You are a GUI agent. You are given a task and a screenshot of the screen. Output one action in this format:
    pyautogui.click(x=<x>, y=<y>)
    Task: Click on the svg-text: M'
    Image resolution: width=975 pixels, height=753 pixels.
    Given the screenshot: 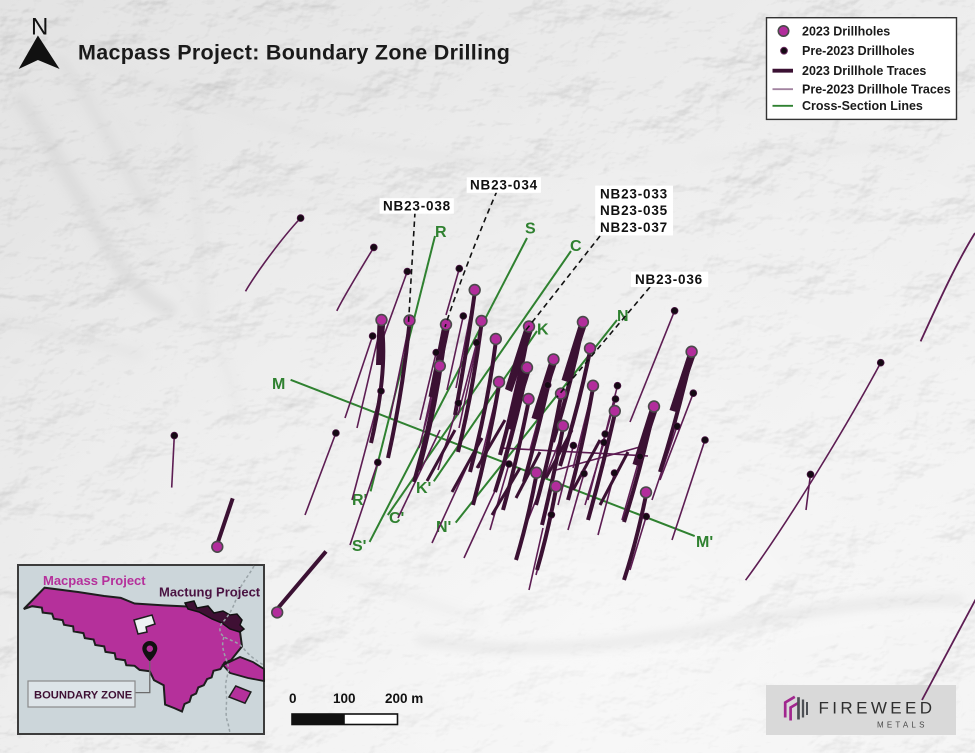 What is the action you would take?
    pyautogui.click(x=704, y=542)
    